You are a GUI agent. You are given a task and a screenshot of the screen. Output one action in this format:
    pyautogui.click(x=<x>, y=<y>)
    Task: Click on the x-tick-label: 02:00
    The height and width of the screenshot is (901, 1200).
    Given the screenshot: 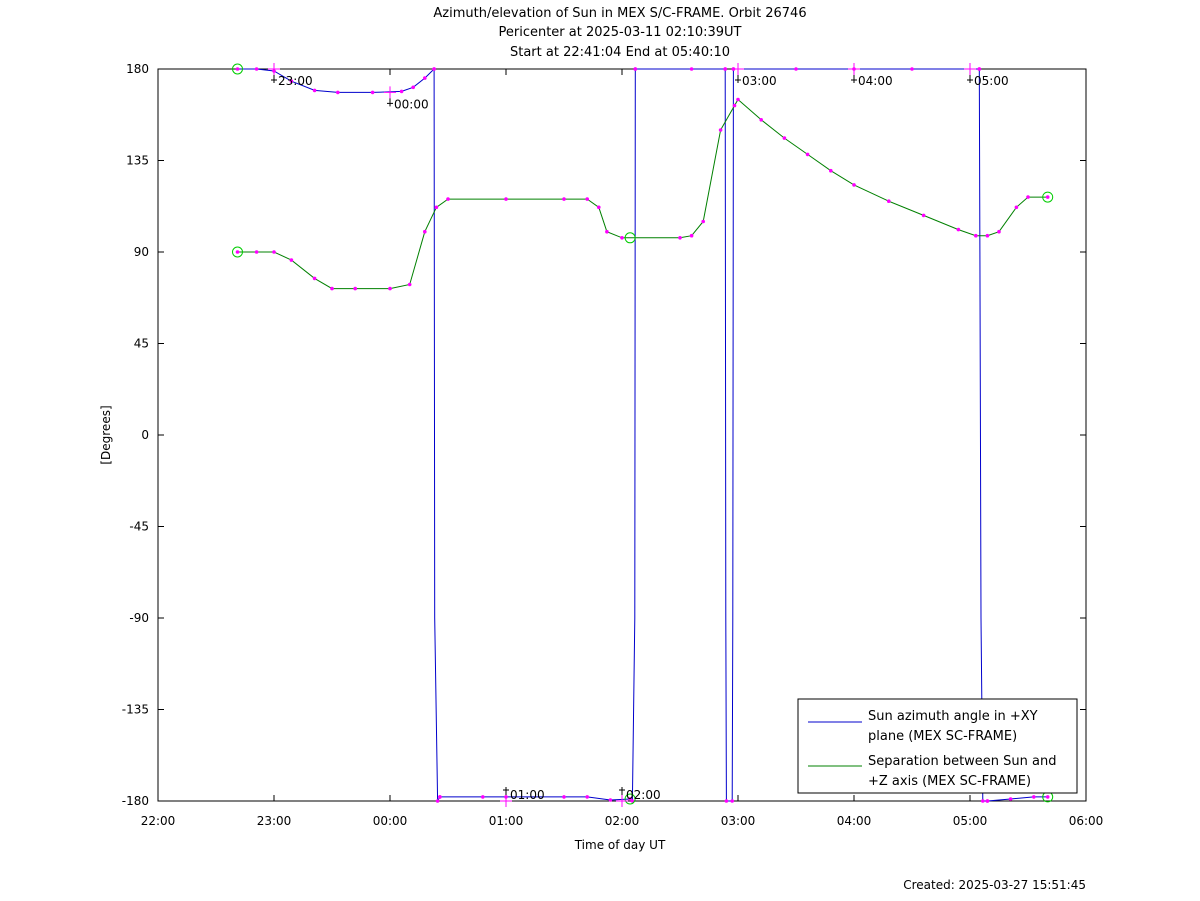 What is the action you would take?
    pyautogui.click(x=622, y=821)
    